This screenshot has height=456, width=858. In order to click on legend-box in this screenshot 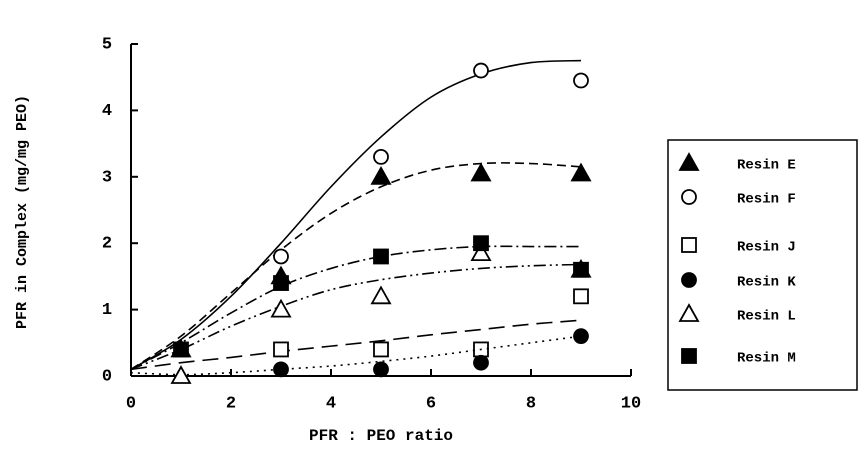, I will do `click(762, 265)`.